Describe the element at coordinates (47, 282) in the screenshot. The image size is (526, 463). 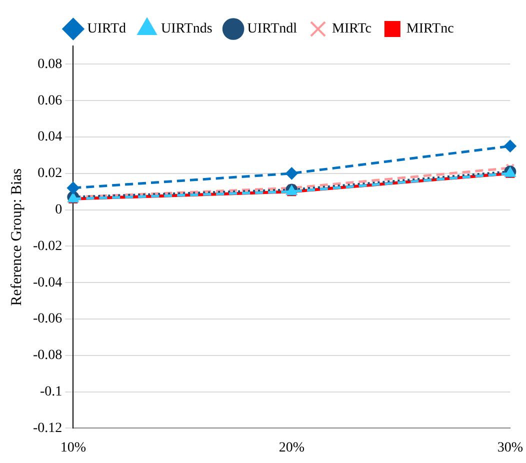
I see `y-tick-label: -0.04` at that location.